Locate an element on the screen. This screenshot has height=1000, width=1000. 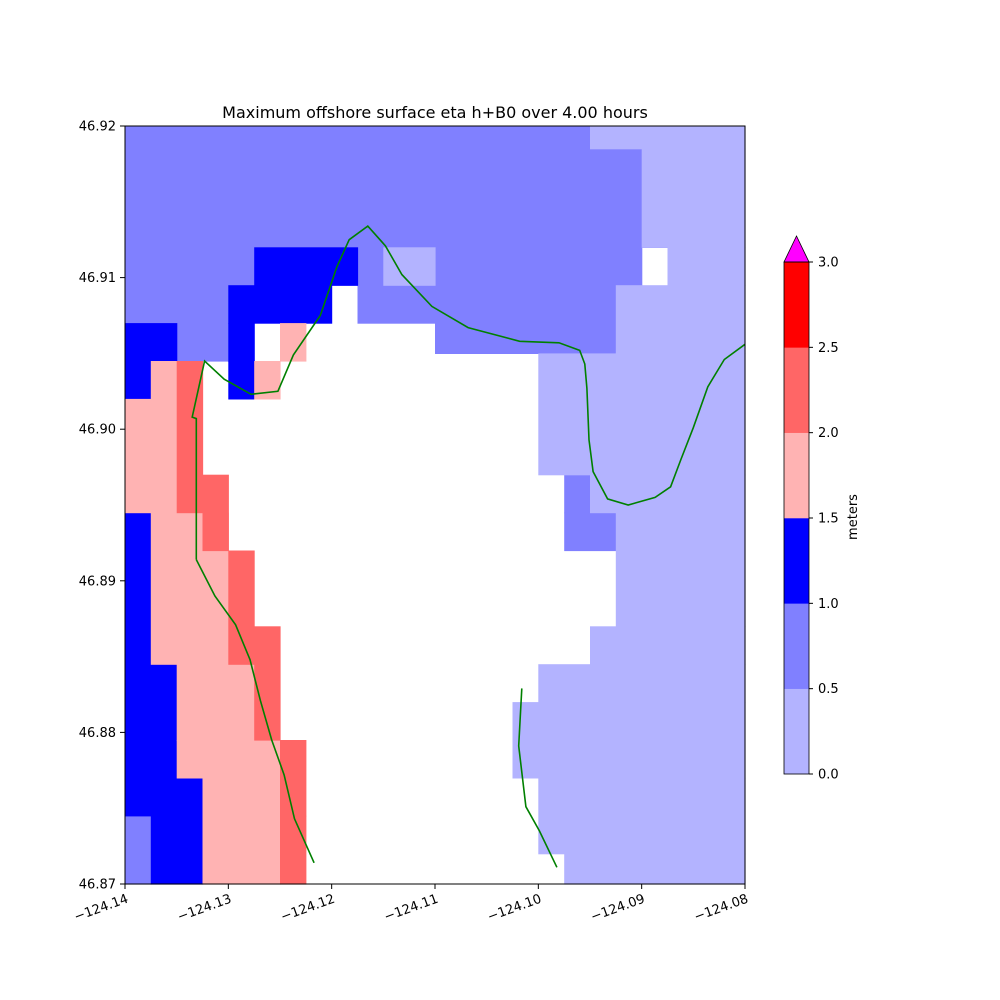
x-tick-label: −124.08 is located at coordinates (721, 908).